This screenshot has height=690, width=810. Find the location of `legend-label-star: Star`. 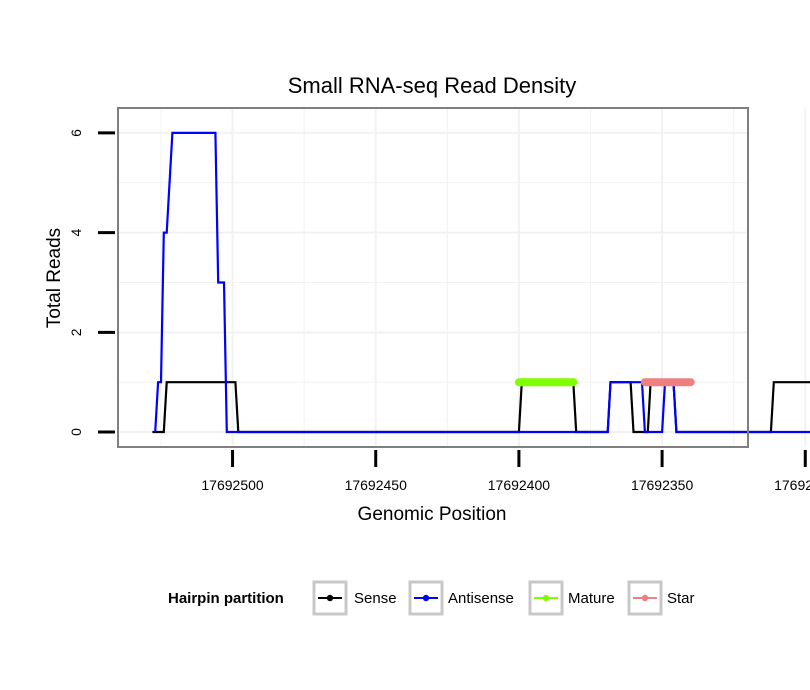

legend-label-star: Star is located at coordinates (681, 598).